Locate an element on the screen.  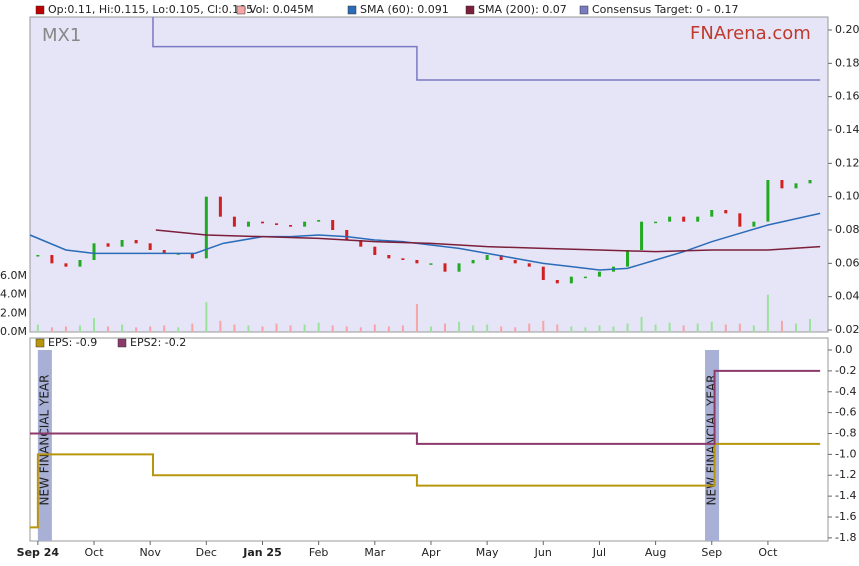
volume-tick-label: 2.0M is located at coordinates (13, 312).